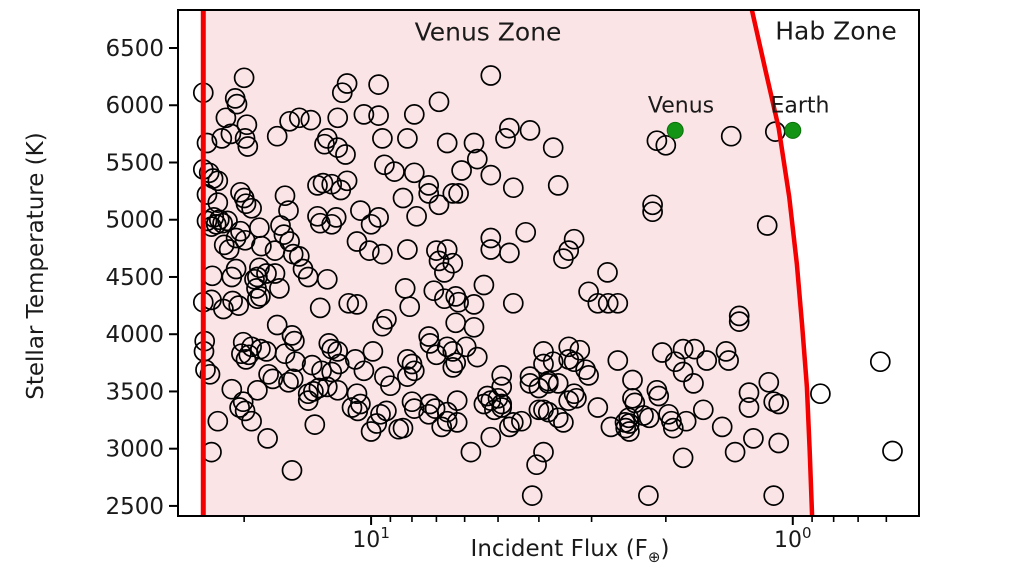 The width and height of the screenshot is (1024, 576). What do you see at coordinates (665, 549) in the screenshot?
I see `x-axis-title-end: )` at bounding box center [665, 549].